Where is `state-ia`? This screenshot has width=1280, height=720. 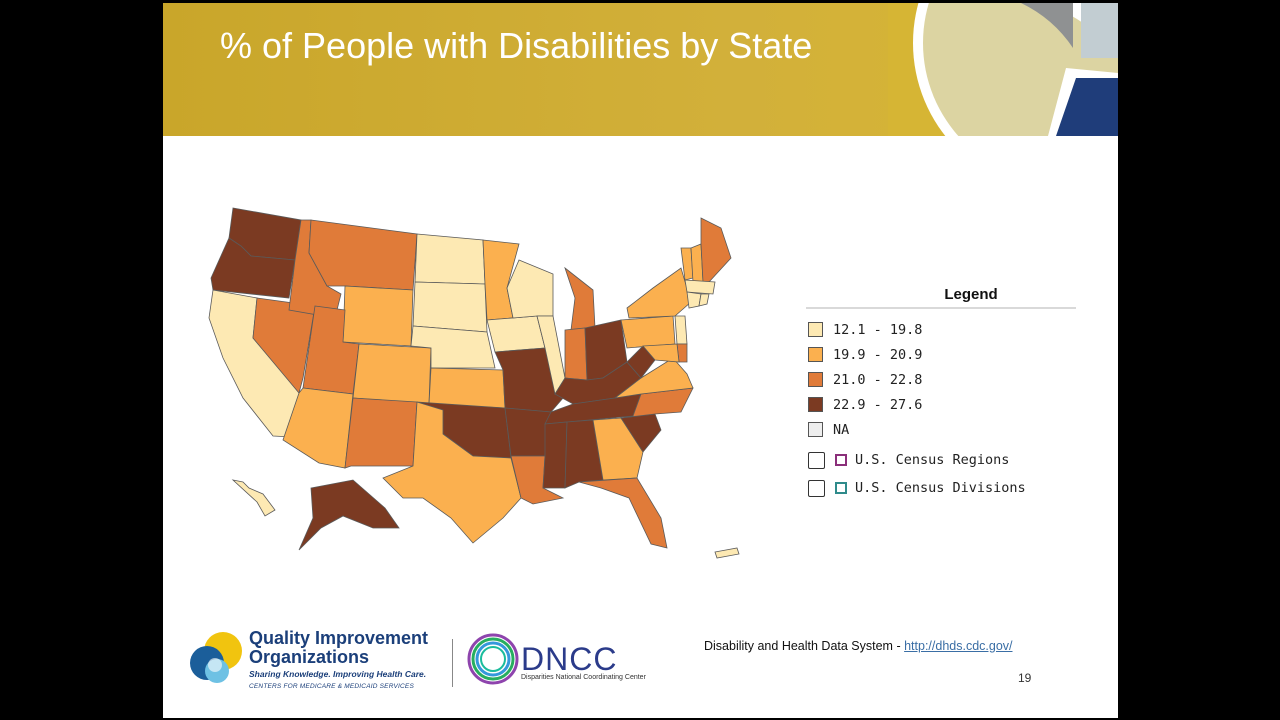 state-ia is located at coordinates (516, 334).